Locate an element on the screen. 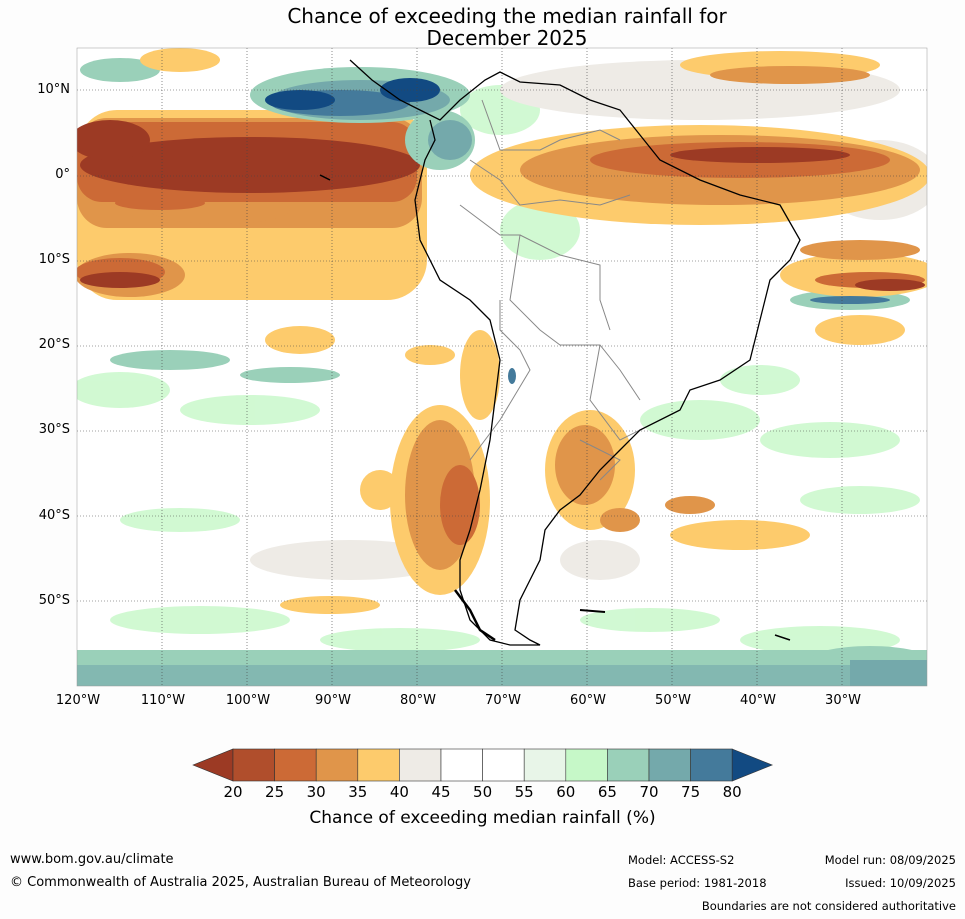 This screenshot has height=919, width=965. lat-label: 50°S is located at coordinates (54, 600).